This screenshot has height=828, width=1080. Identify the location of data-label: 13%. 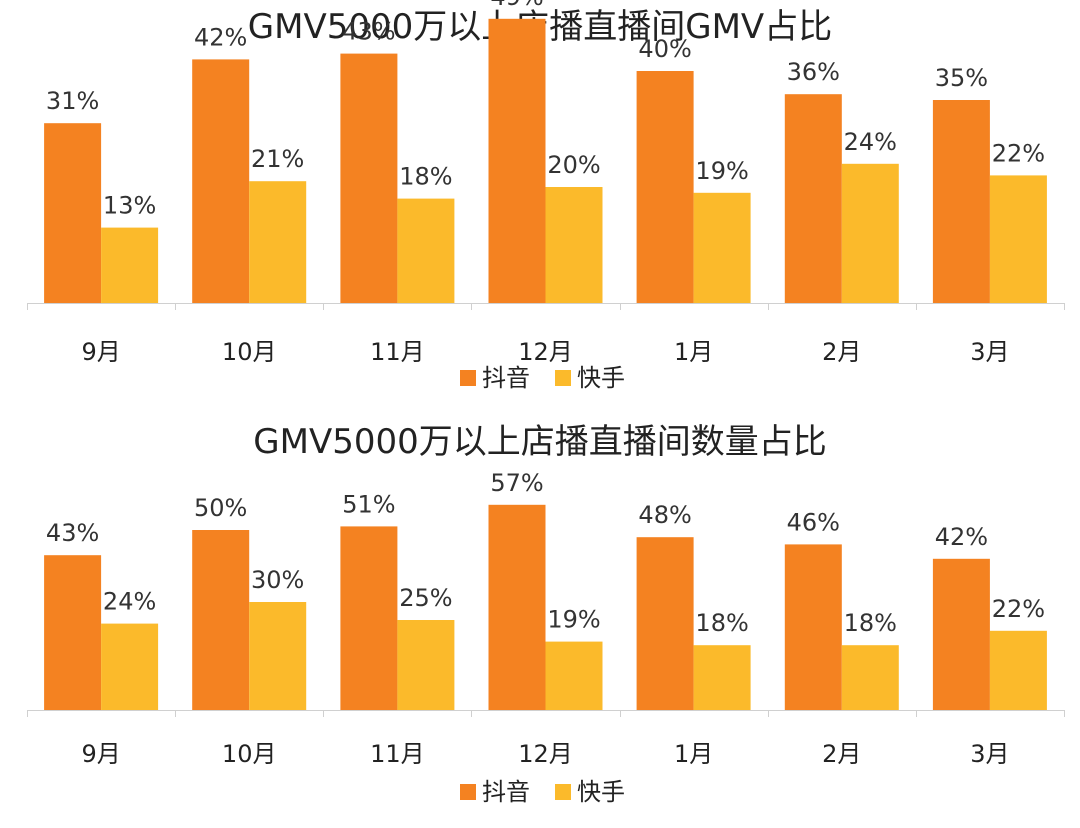
(129, 206).